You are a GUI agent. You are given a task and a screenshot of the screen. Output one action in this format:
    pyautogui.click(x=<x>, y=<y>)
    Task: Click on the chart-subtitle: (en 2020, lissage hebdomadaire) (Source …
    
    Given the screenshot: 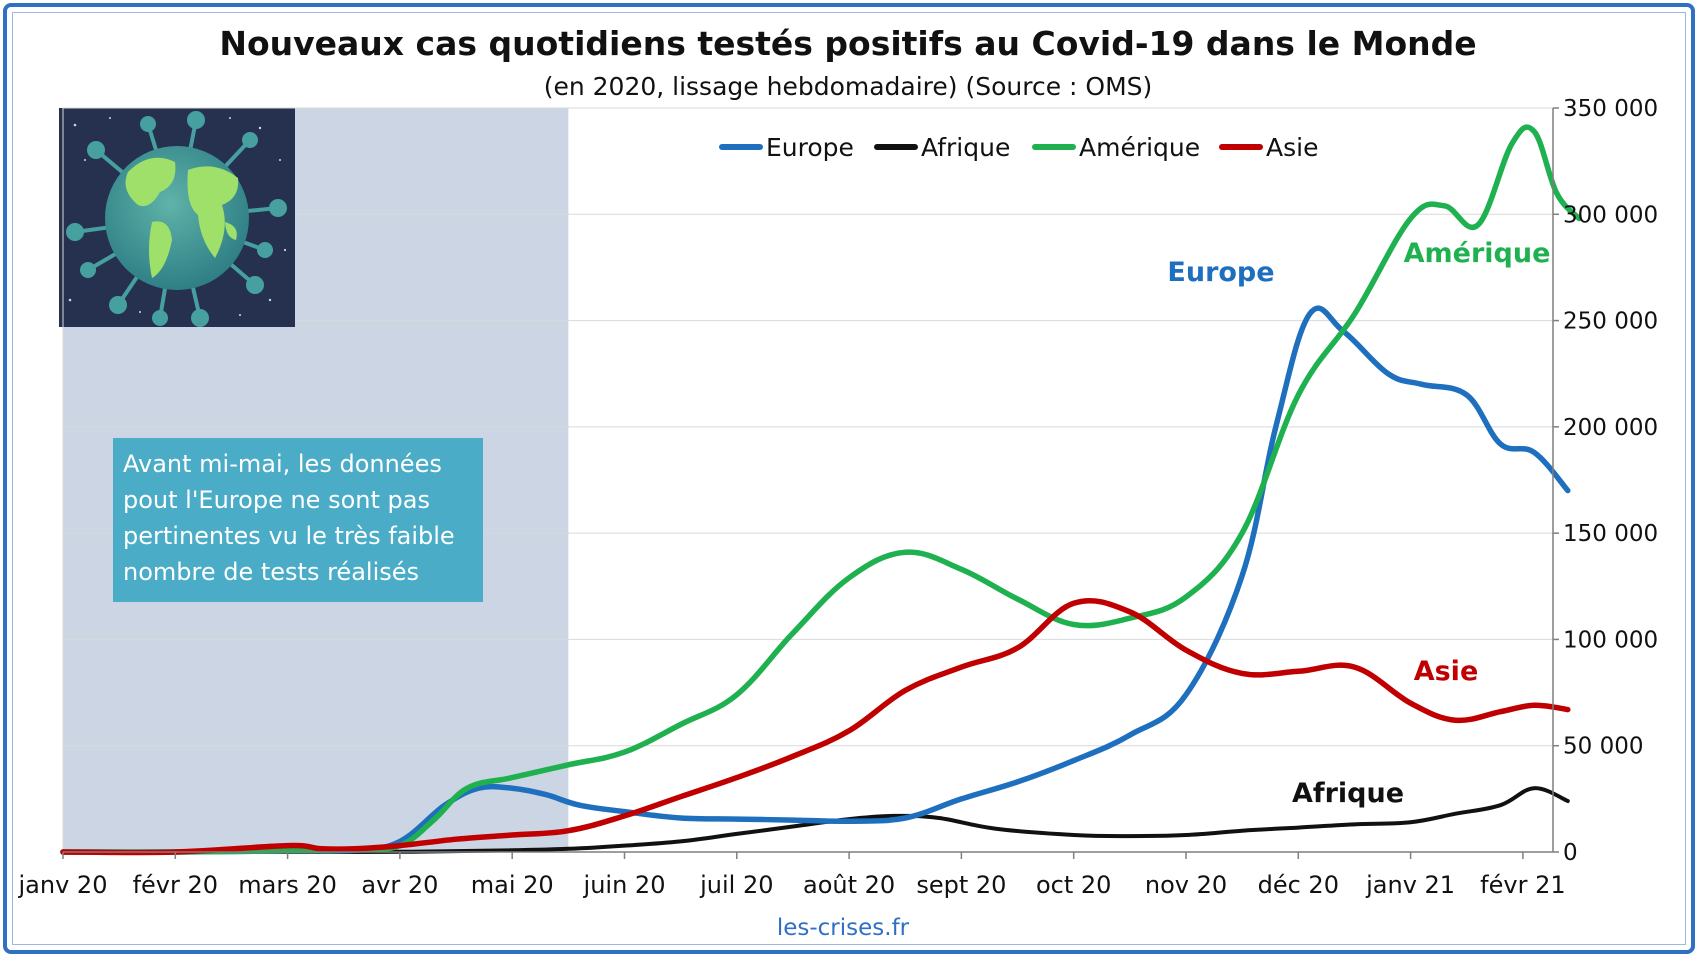 What is the action you would take?
    pyautogui.click(x=848, y=86)
    